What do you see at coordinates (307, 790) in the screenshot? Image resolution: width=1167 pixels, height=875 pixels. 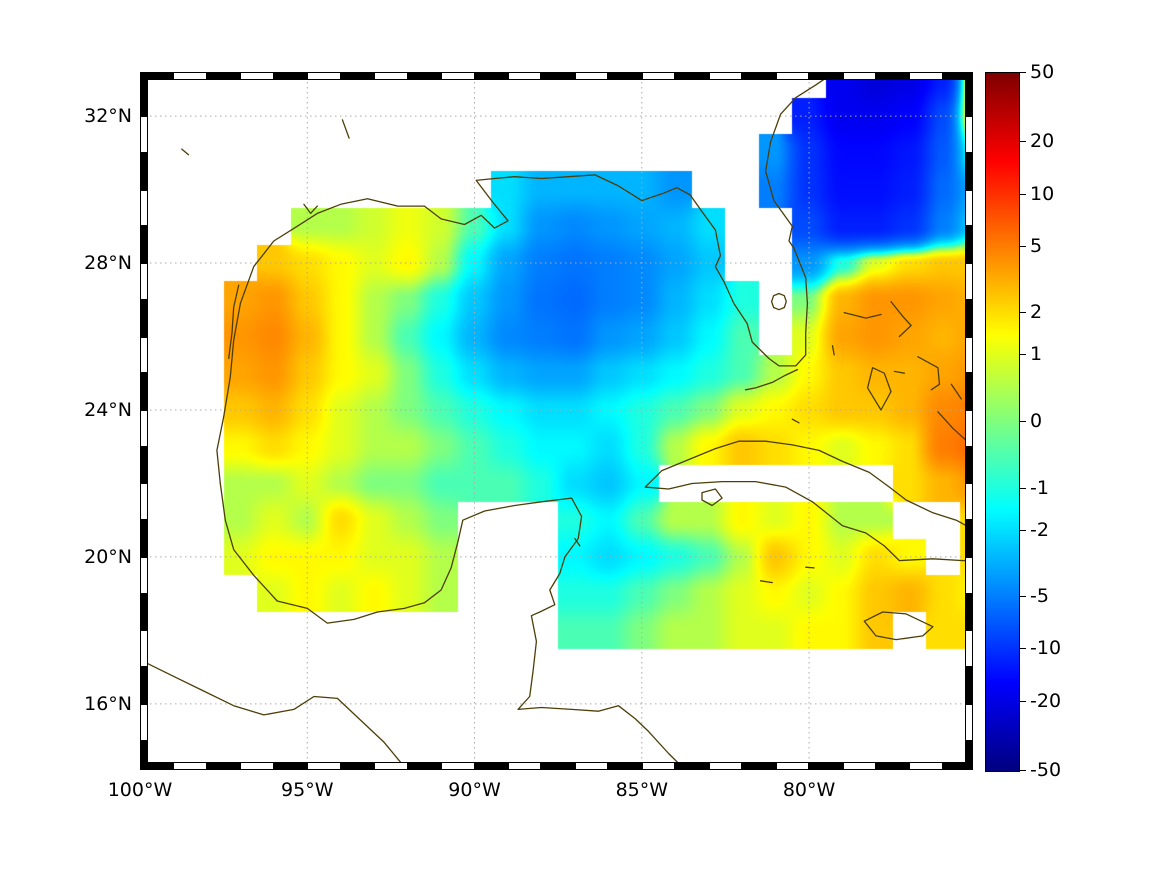 I see `x-tick-label: 95°W` at bounding box center [307, 790].